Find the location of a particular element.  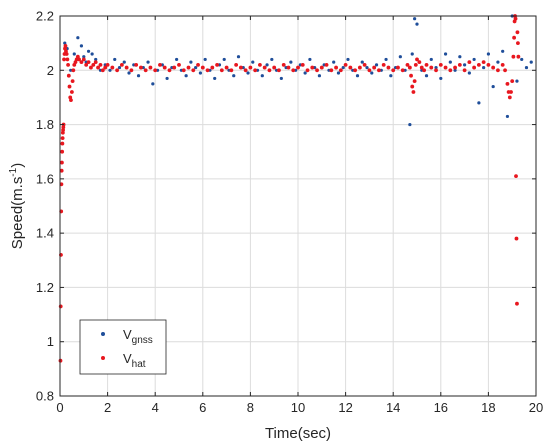

x-tick-label: 0 is located at coordinates (59, 407).